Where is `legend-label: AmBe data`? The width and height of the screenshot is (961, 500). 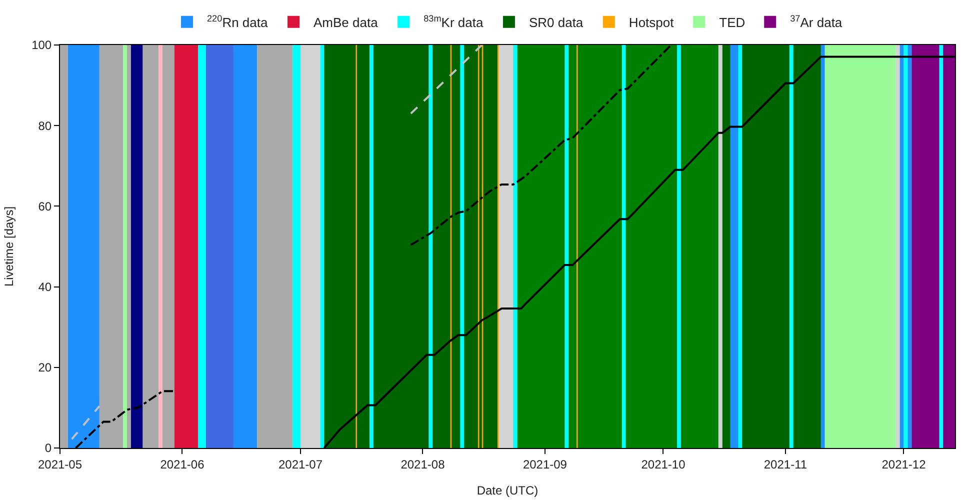
legend-label: AmBe data is located at coordinates (346, 22).